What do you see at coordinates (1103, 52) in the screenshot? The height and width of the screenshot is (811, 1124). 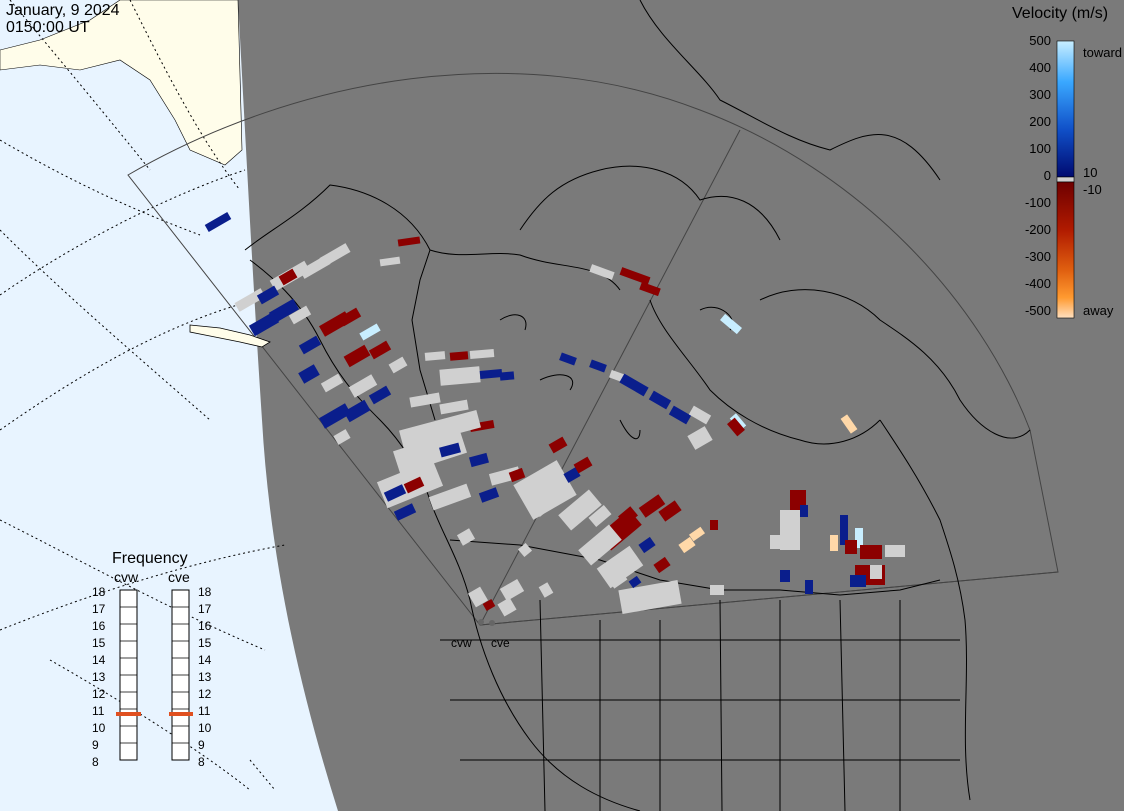 I see `cb-label-toward: toward` at bounding box center [1103, 52].